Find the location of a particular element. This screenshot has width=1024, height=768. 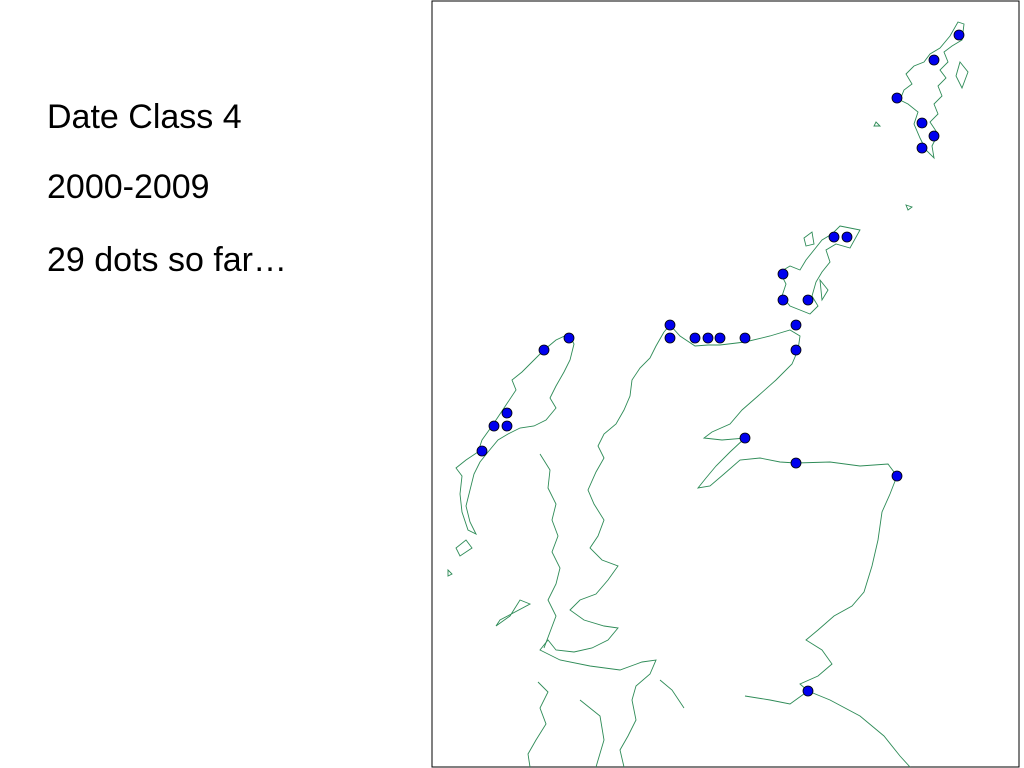

date-range-label: 2000-2009 is located at coordinates (128, 187).